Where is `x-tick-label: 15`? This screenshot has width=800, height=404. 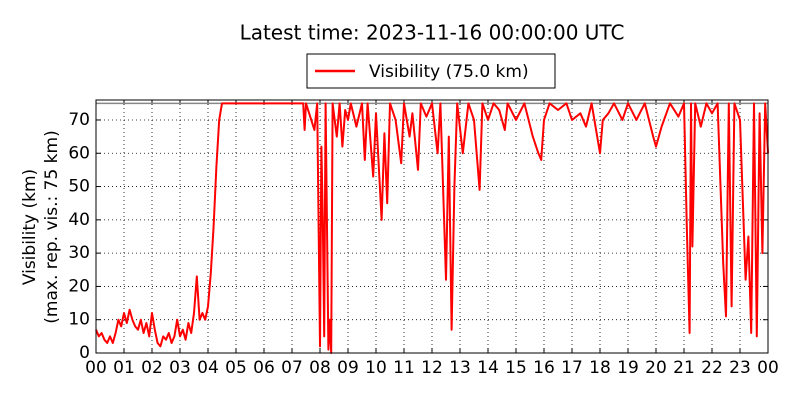 x-tick-label: 15 is located at coordinates (516, 368).